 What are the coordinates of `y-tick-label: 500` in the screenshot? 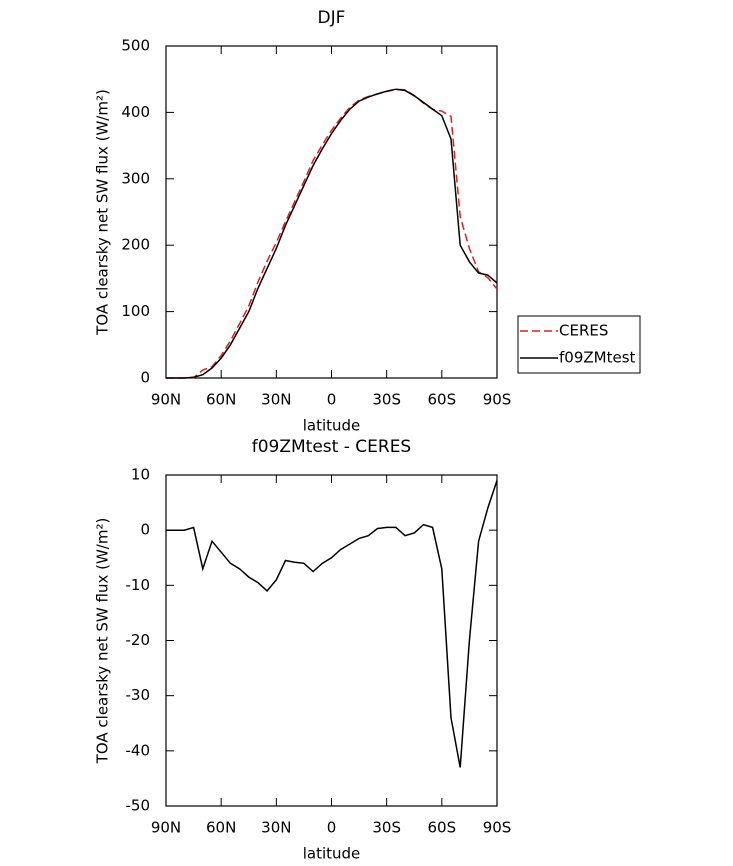 It's located at (135, 46).